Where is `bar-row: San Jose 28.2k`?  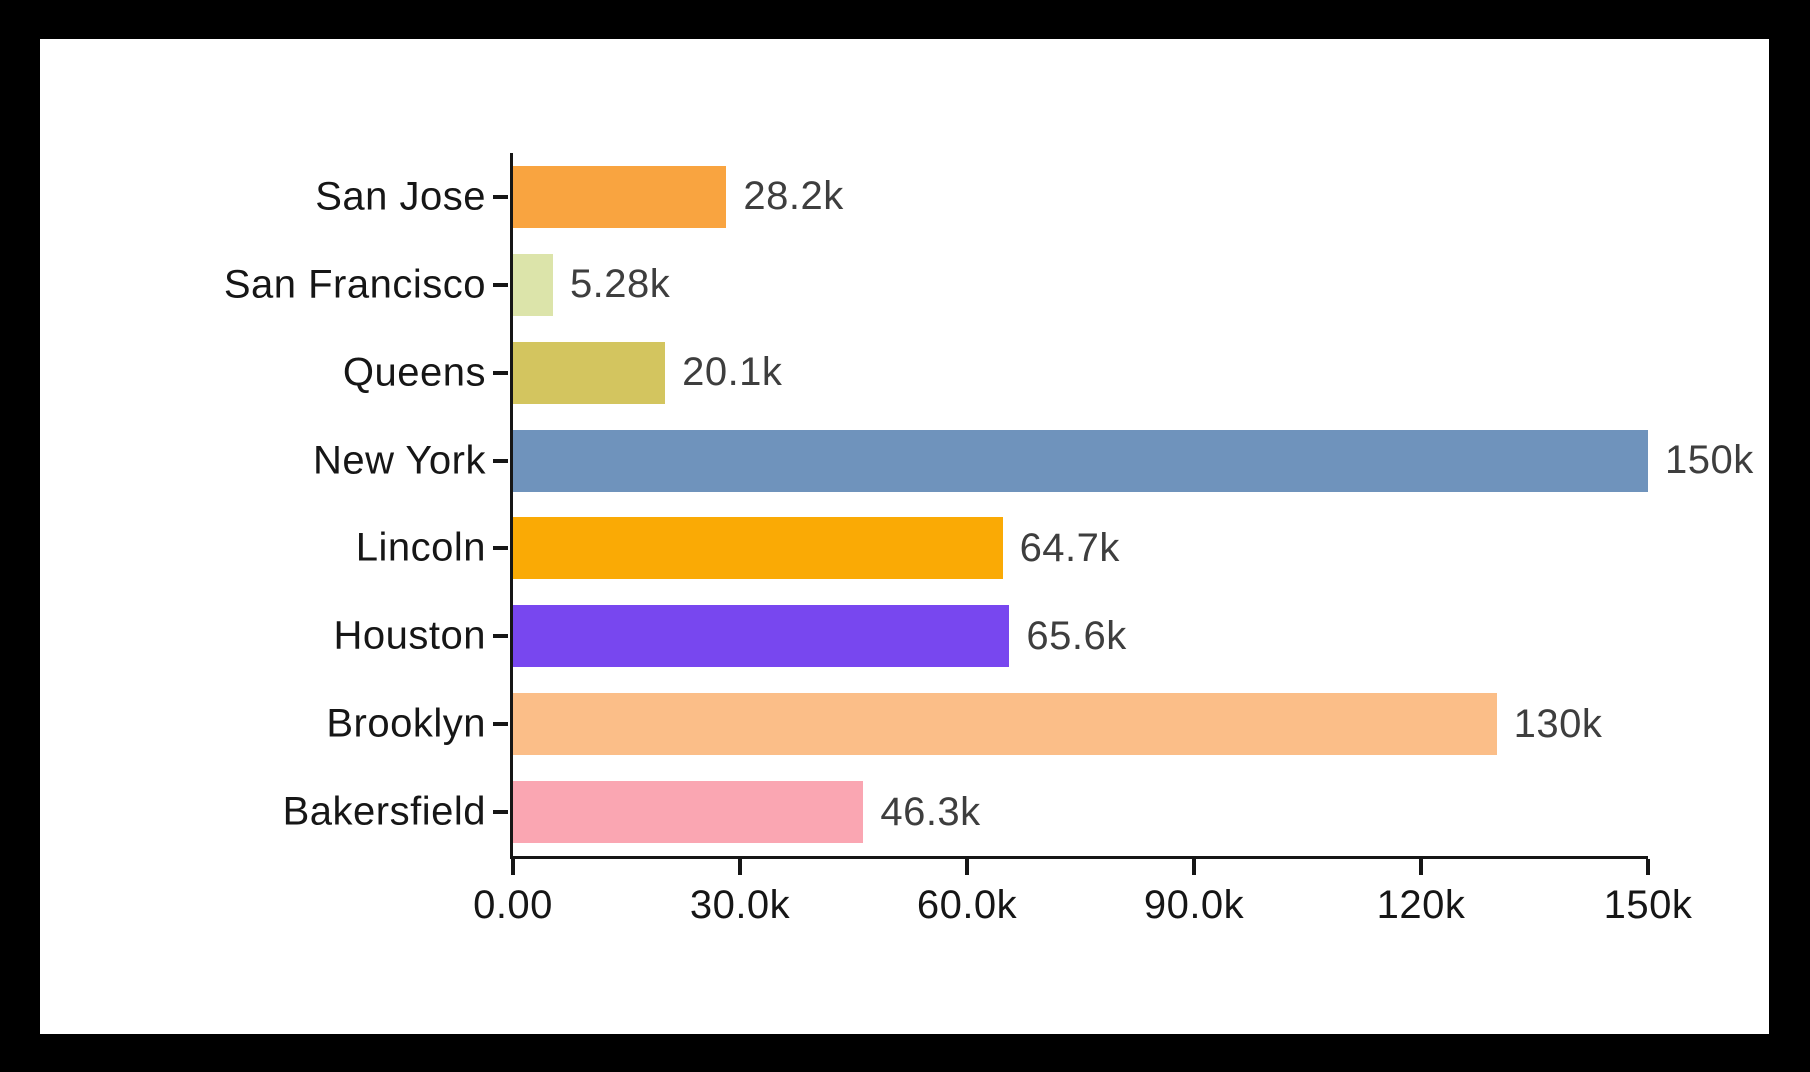 bar-row: San Jose 28.2k is located at coordinates (981, 197).